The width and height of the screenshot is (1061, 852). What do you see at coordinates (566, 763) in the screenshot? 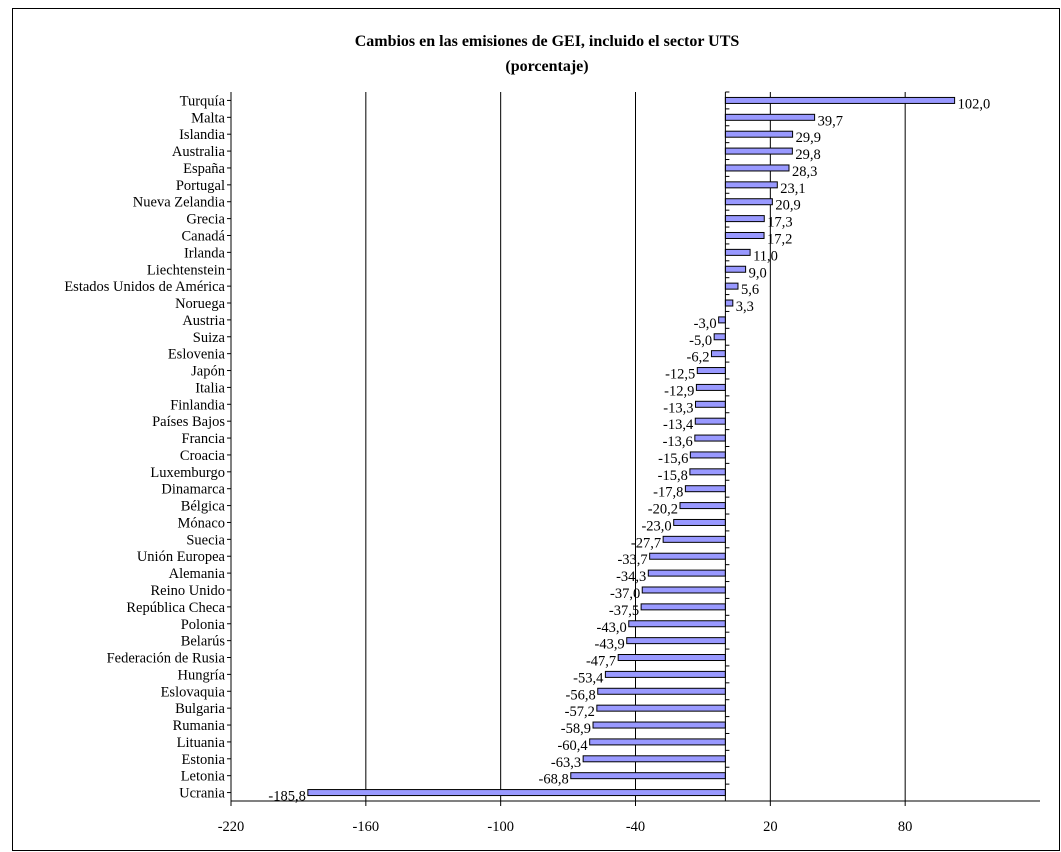
I see `value-label: -63,3` at bounding box center [566, 763].